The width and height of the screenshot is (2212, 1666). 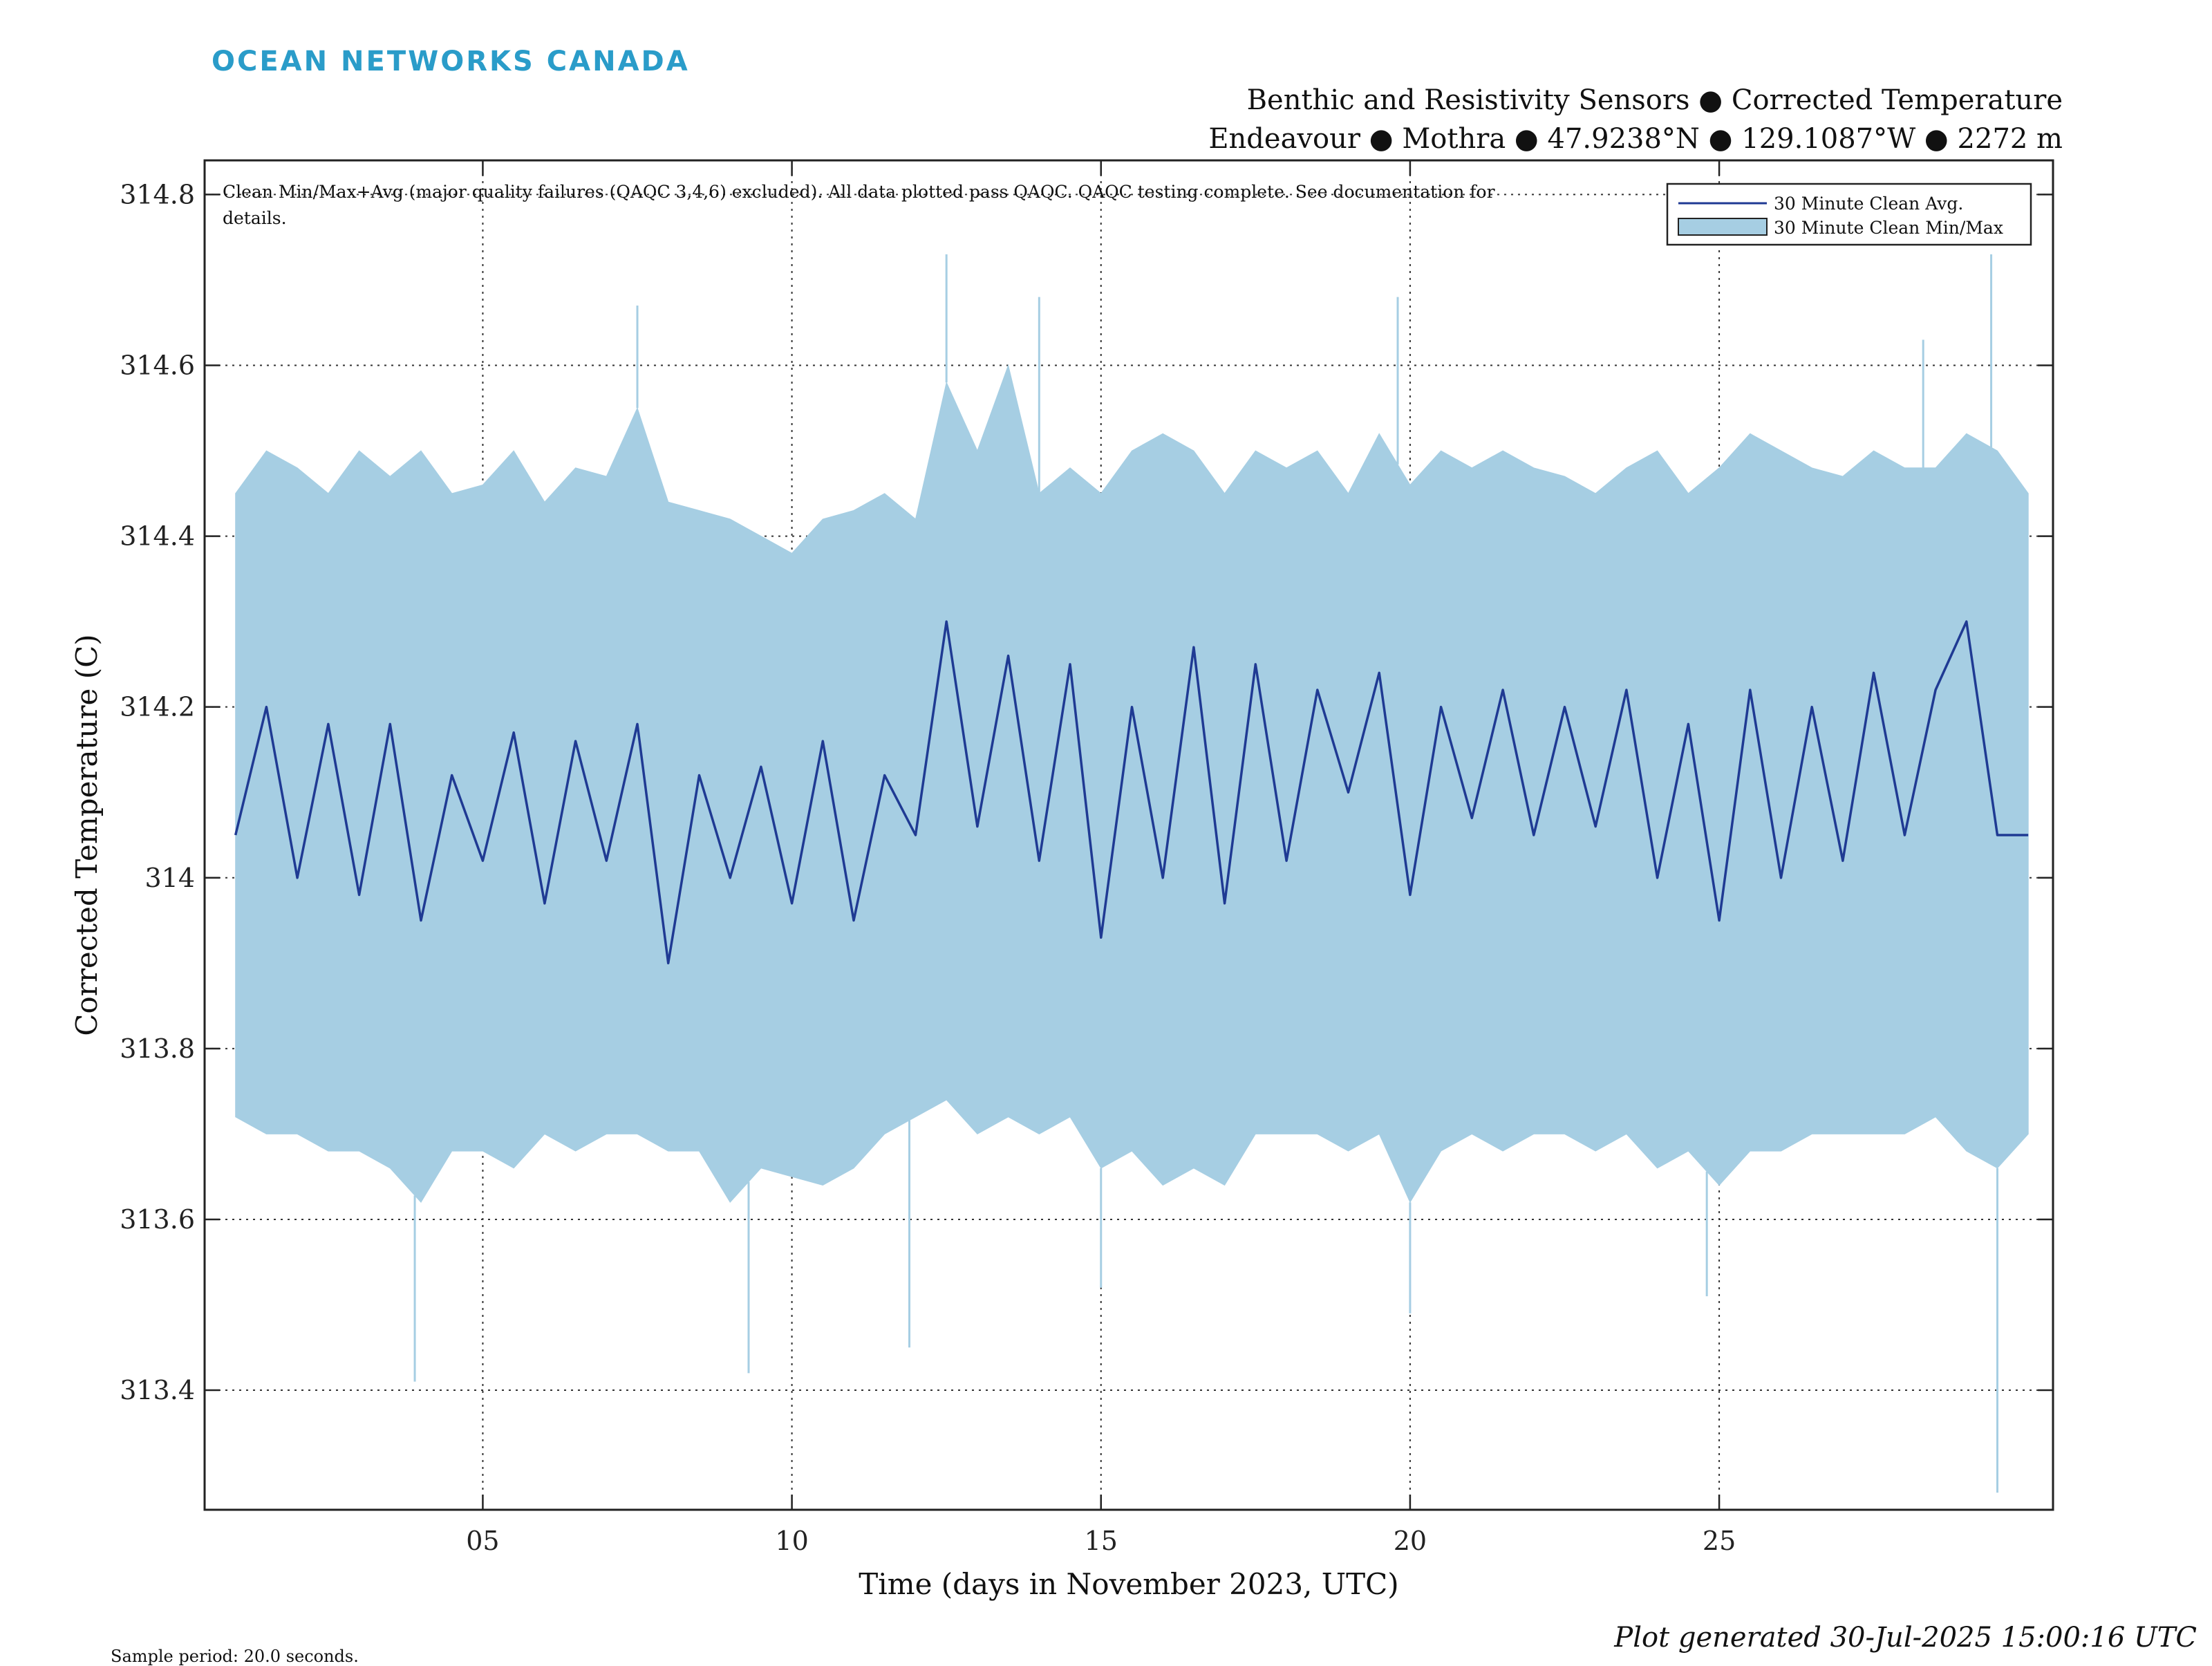 I want to click on legend-minmax-swatch, so click(x=1723, y=227).